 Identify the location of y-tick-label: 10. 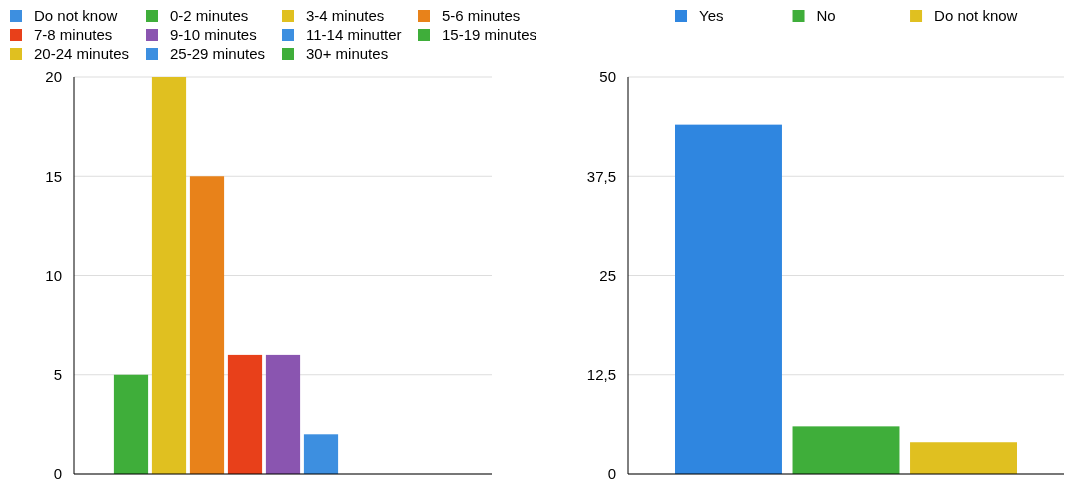
(53, 275).